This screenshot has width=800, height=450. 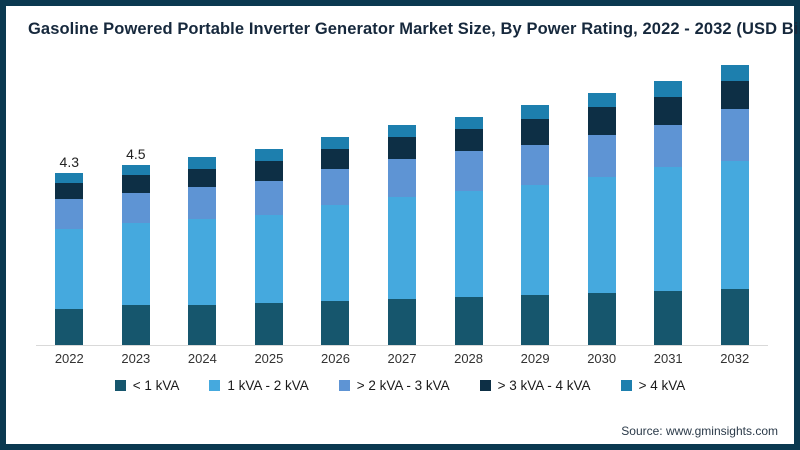 I want to click on stacked-bar-2027, so click(x=402, y=235).